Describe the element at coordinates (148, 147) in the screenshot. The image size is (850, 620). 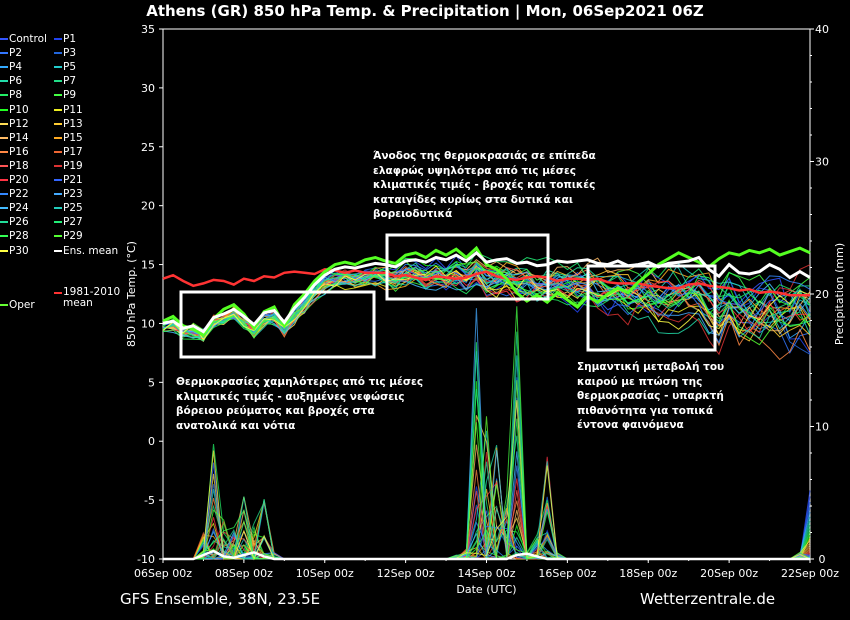
I see `y-tick-label: 25` at that location.